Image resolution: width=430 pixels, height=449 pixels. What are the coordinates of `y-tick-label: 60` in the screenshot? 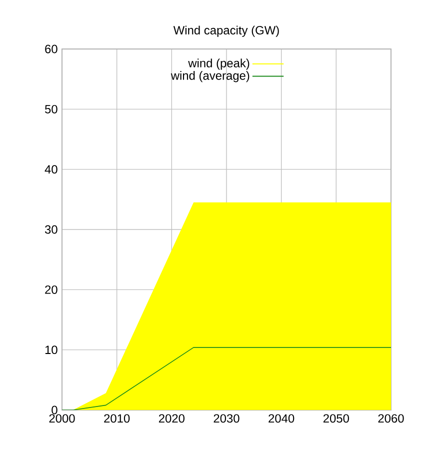 It's located at (51, 49).